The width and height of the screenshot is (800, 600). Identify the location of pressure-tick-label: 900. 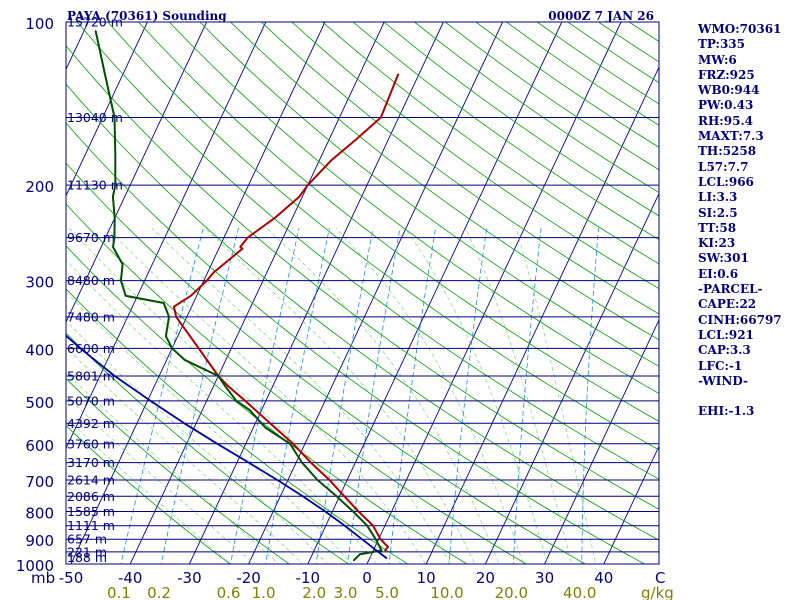
(39, 541).